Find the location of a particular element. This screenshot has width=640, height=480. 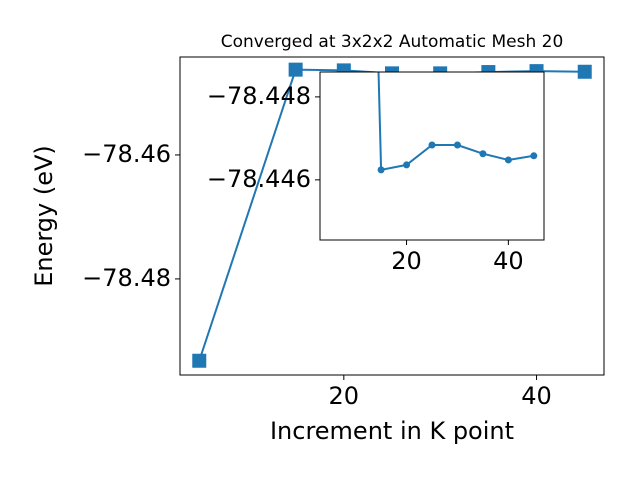

y-axis-label: Energy (eV) is located at coordinates (44, 216).